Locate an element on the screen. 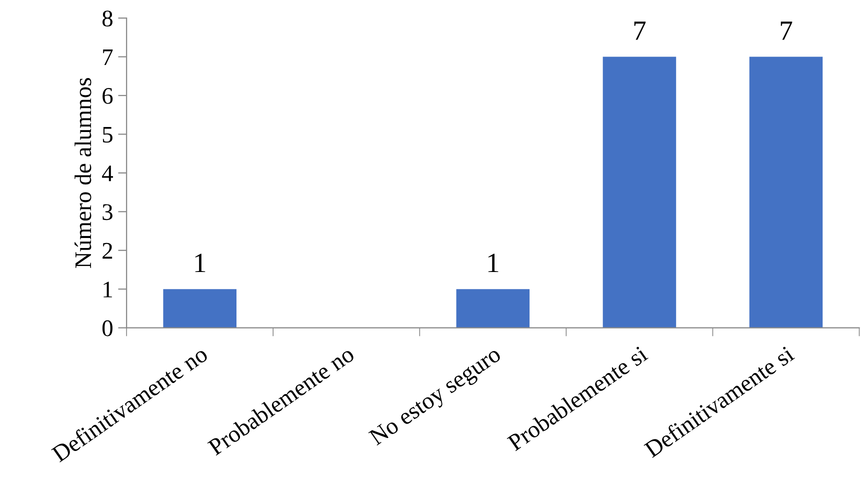 Image resolution: width=861 pixels, height=502 pixels. y-tick-label: 3 is located at coordinates (107, 212).